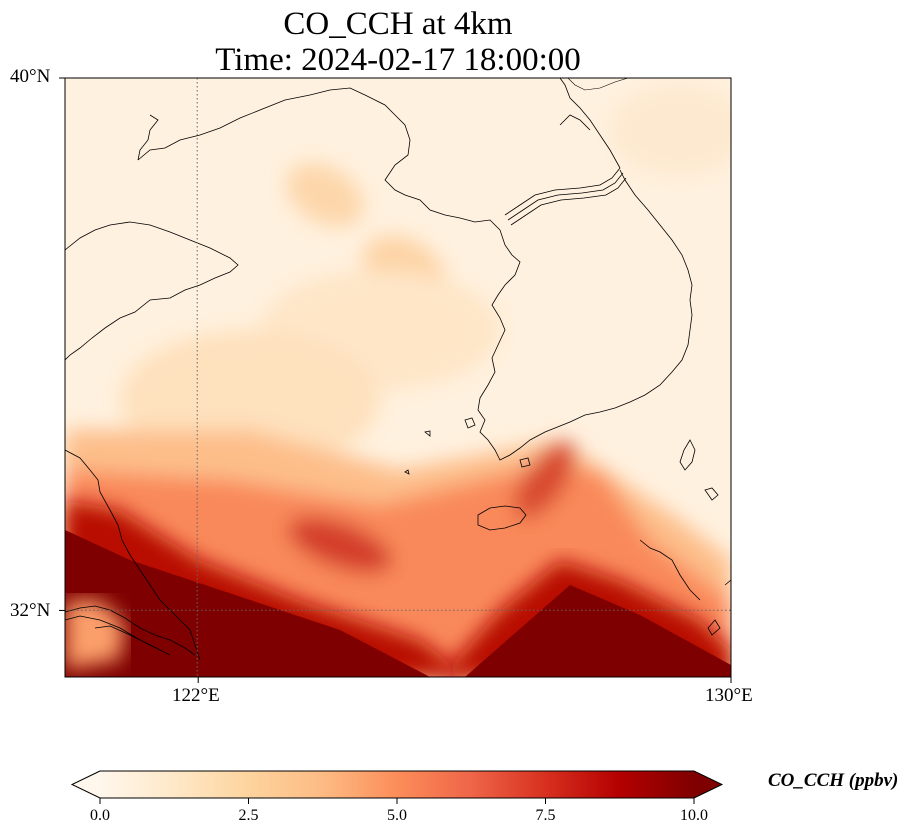  What do you see at coordinates (397, 784) in the screenshot?
I see `colorbar-gradient` at bounding box center [397, 784].